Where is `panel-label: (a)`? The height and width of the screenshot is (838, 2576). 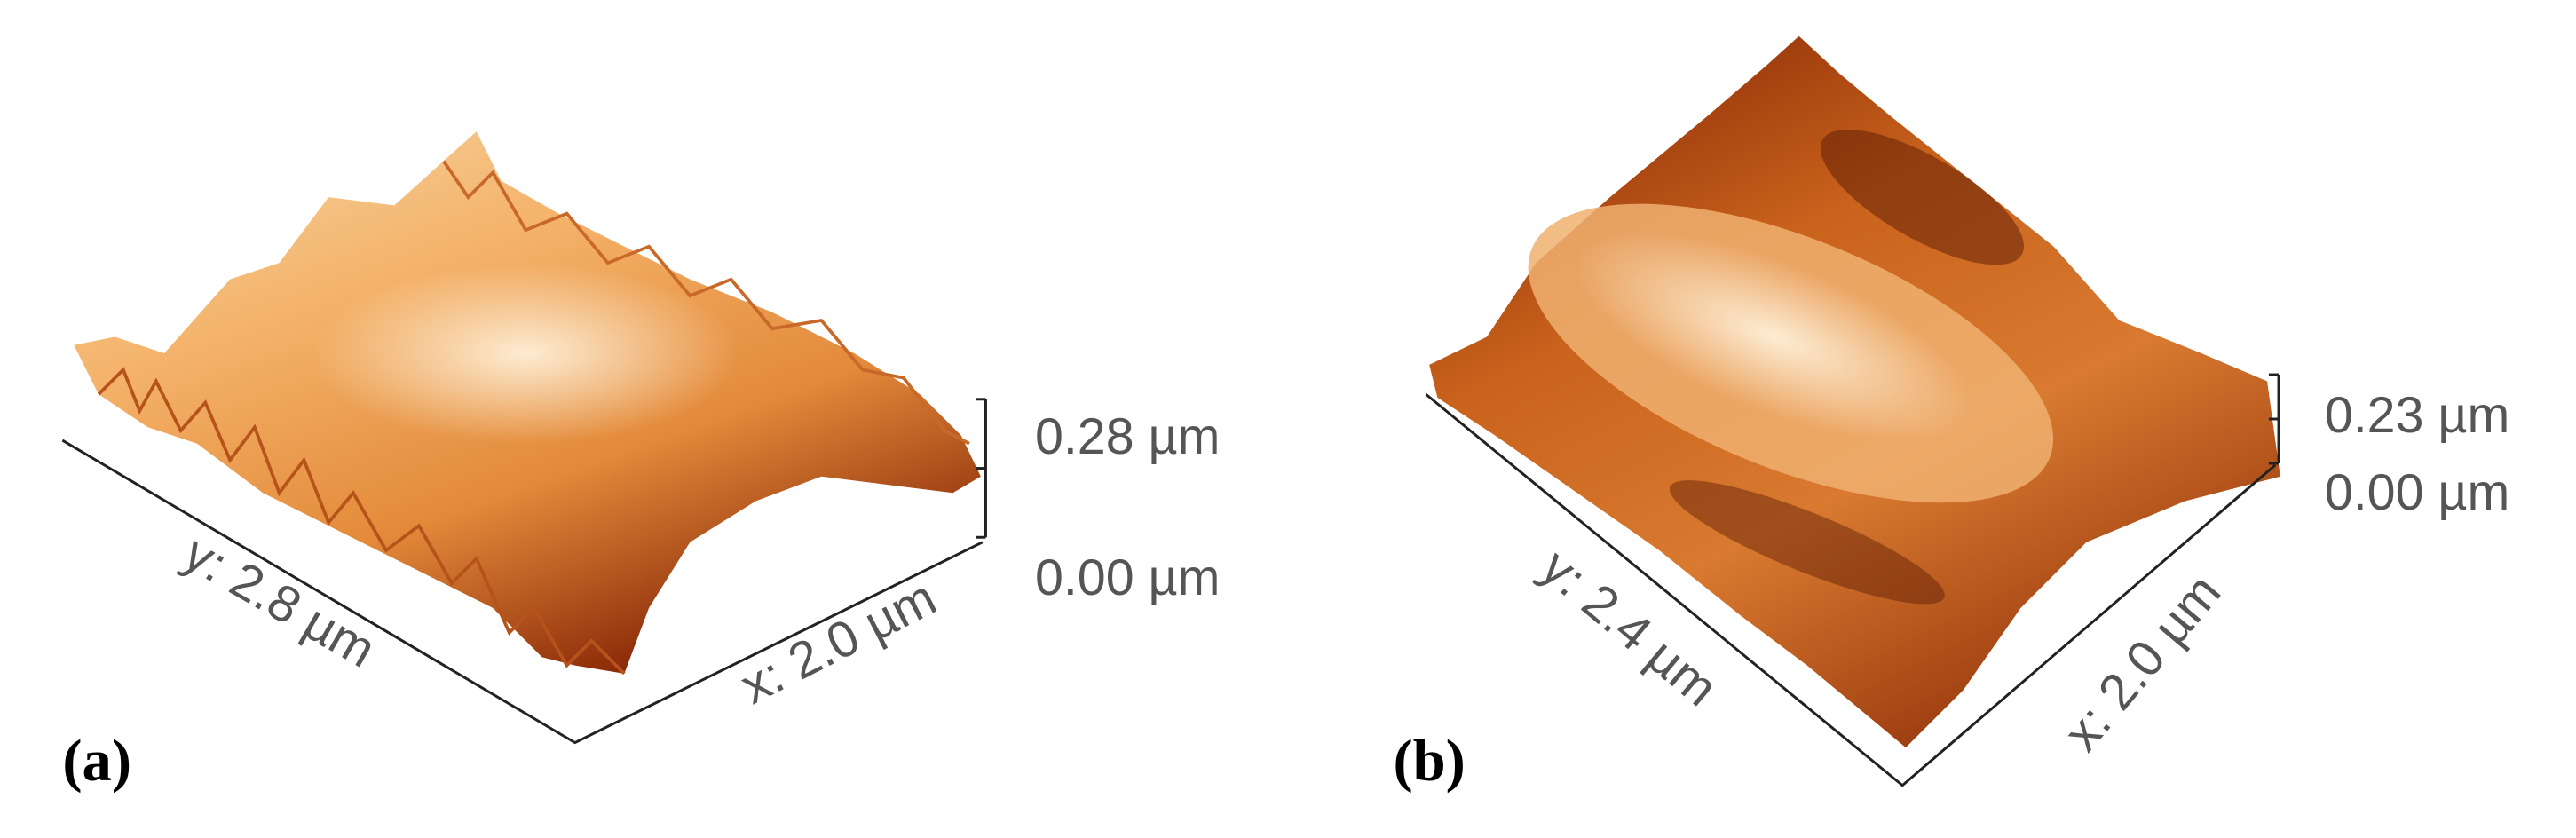
panel-label: (a) is located at coordinates (96, 761).